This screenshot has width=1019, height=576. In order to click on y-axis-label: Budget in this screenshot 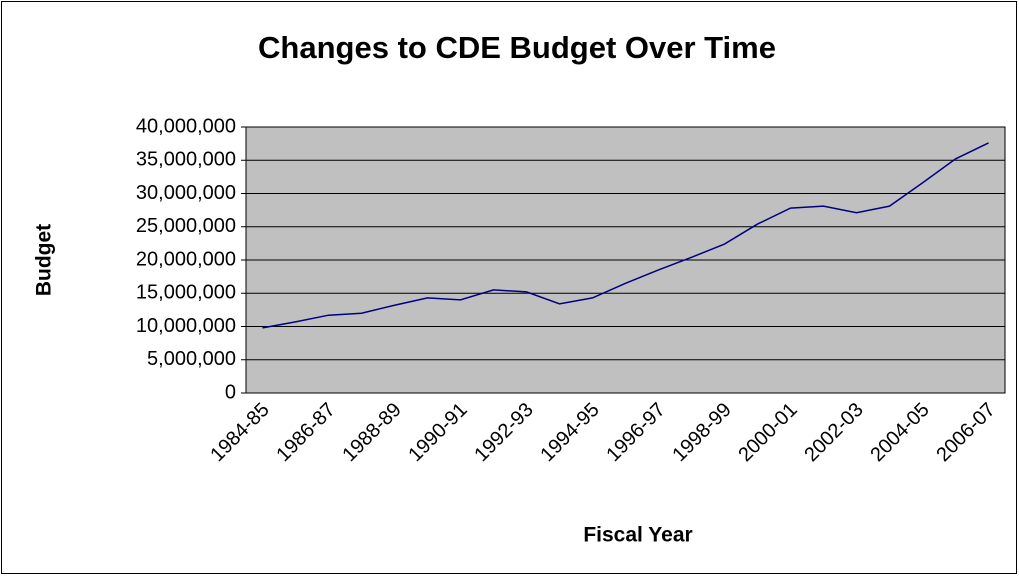, I will do `click(44, 260)`.